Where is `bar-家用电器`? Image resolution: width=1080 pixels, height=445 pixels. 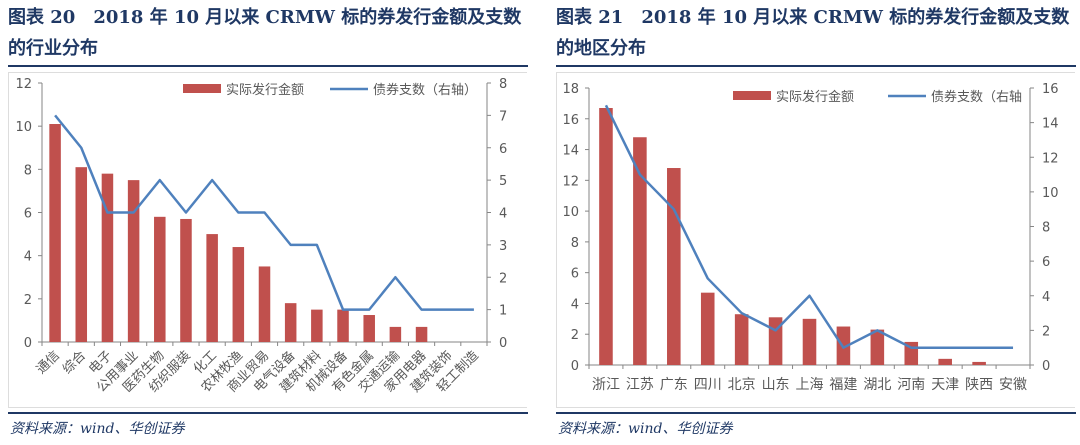
bar-家用电器 is located at coordinates (421, 334).